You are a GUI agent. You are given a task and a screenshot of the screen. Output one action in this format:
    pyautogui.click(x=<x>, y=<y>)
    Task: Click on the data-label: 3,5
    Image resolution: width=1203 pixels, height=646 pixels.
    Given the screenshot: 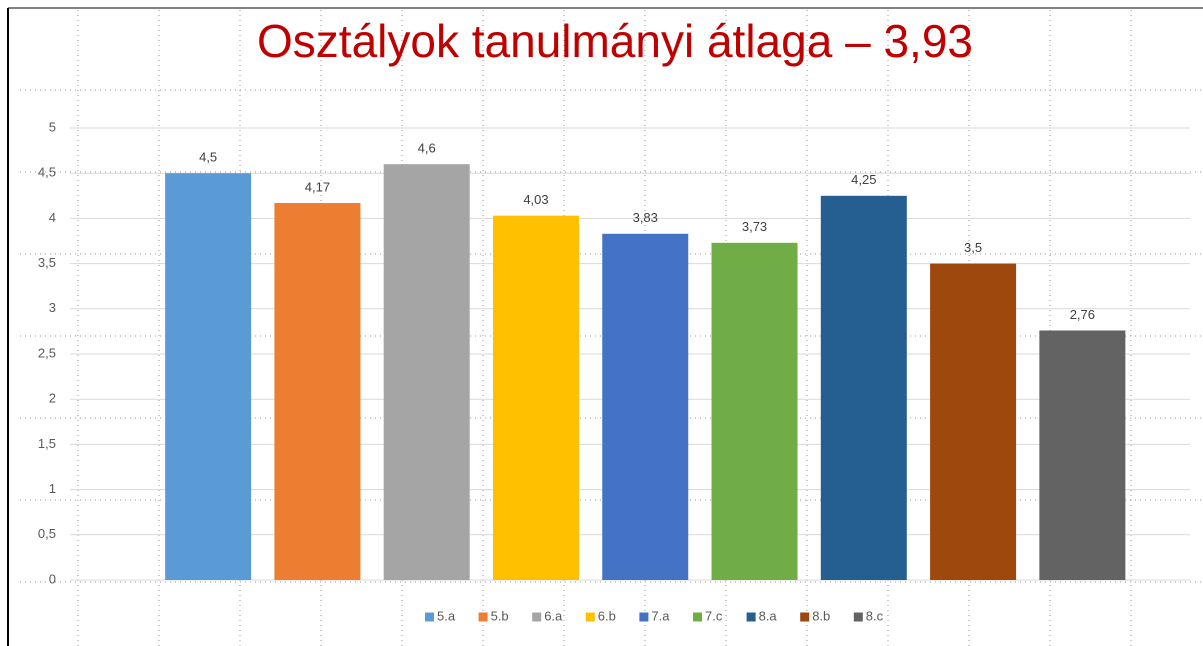 What is the action you would take?
    pyautogui.click(x=973, y=247)
    